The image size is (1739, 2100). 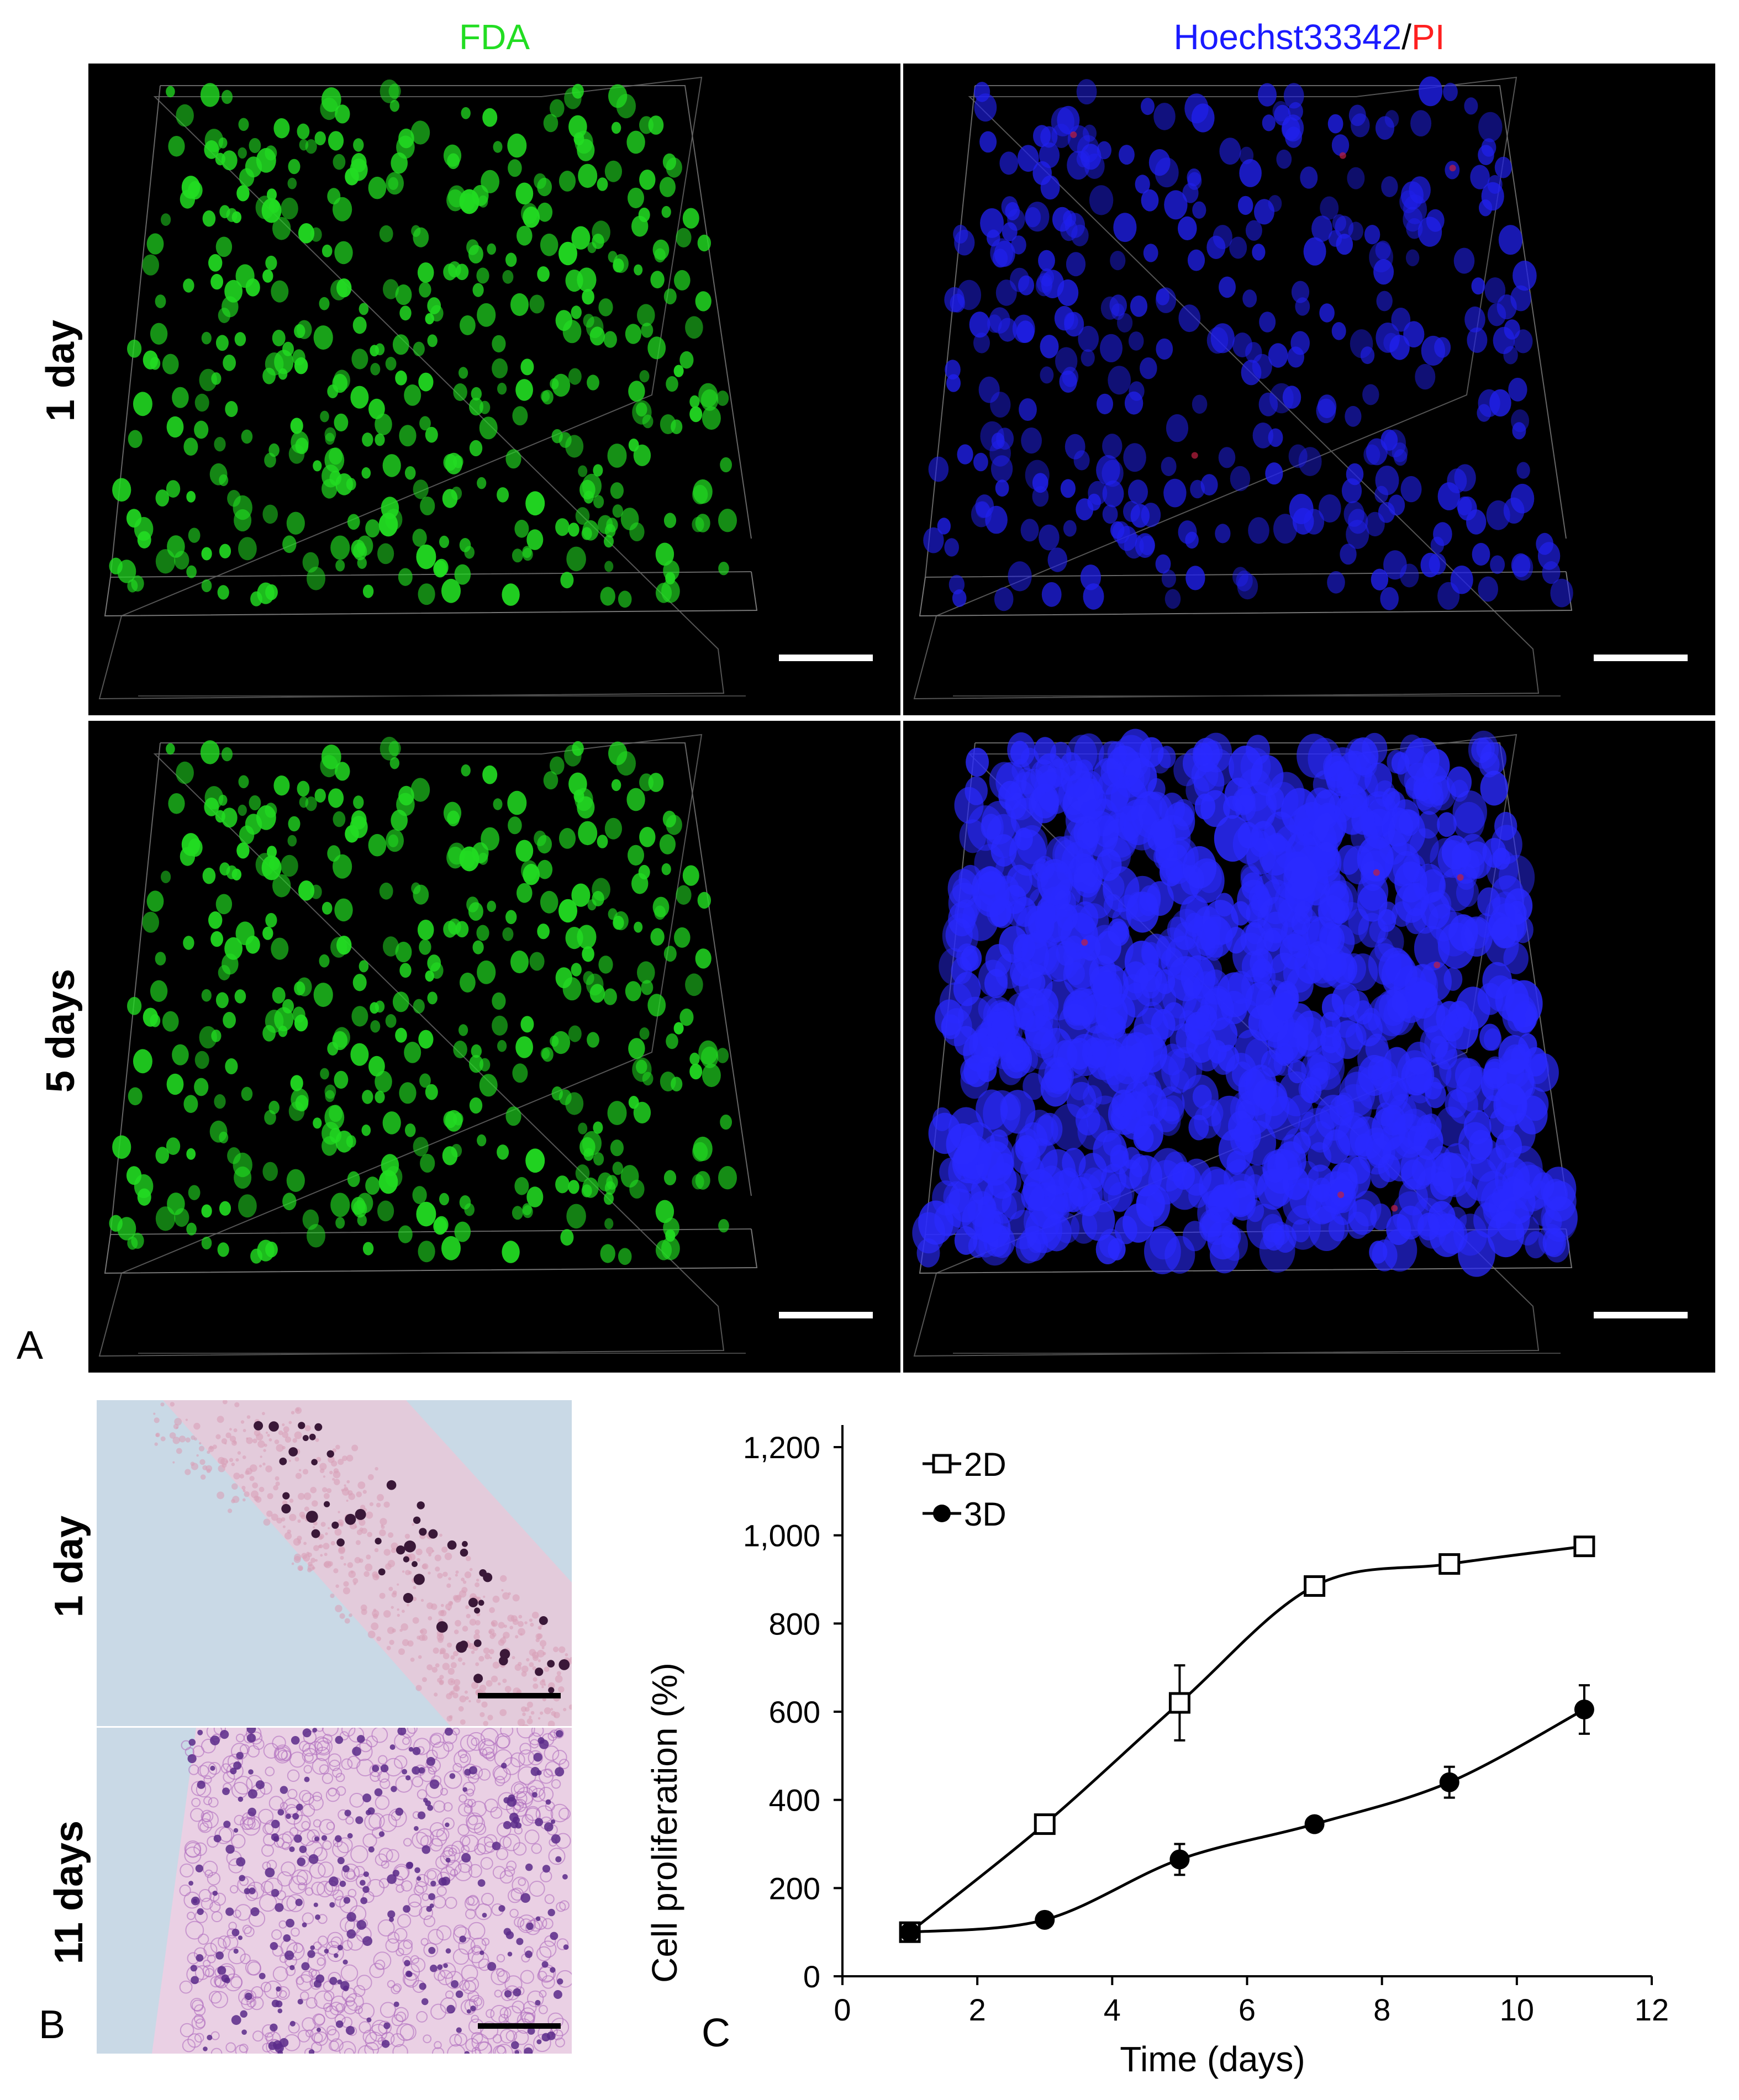 What do you see at coordinates (1309, 37) in the screenshot?
I see `hoechst-pi-column-title: Hoechst33342/PI` at bounding box center [1309, 37].